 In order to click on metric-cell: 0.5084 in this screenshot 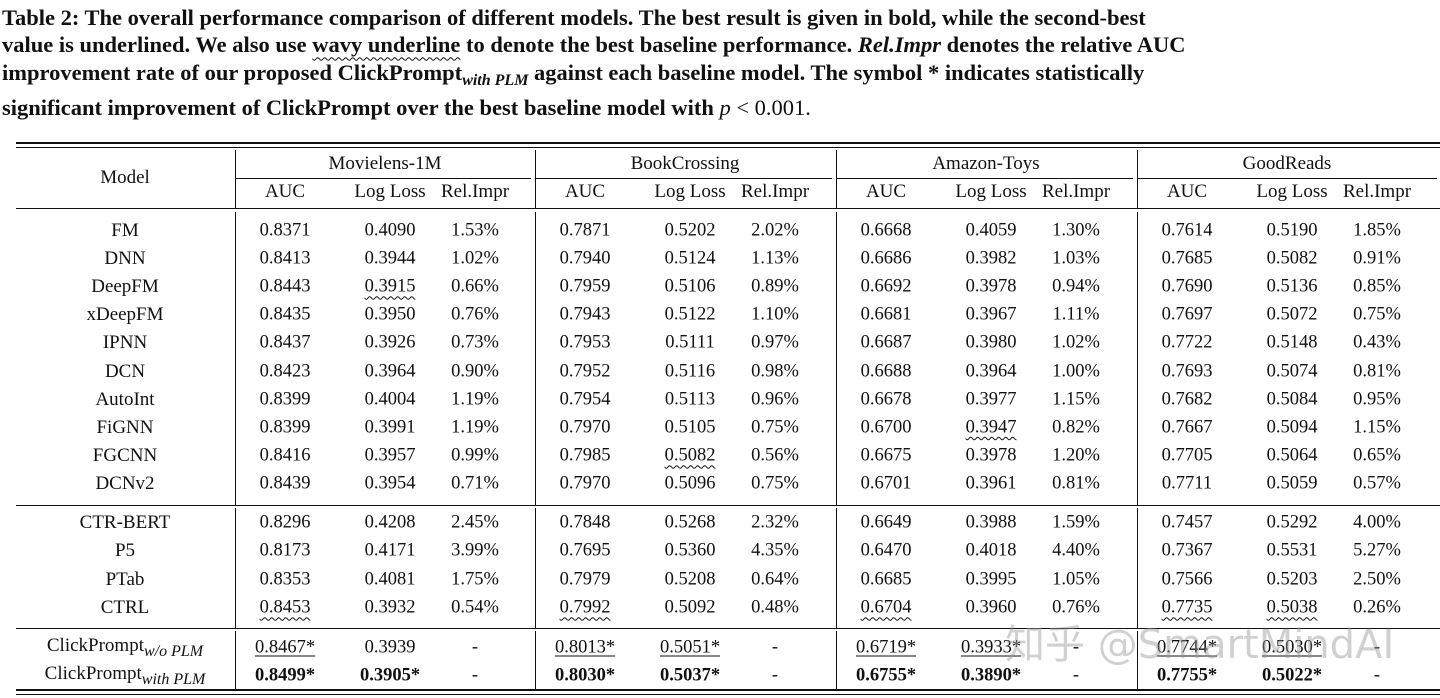, I will do `click(1292, 399)`.